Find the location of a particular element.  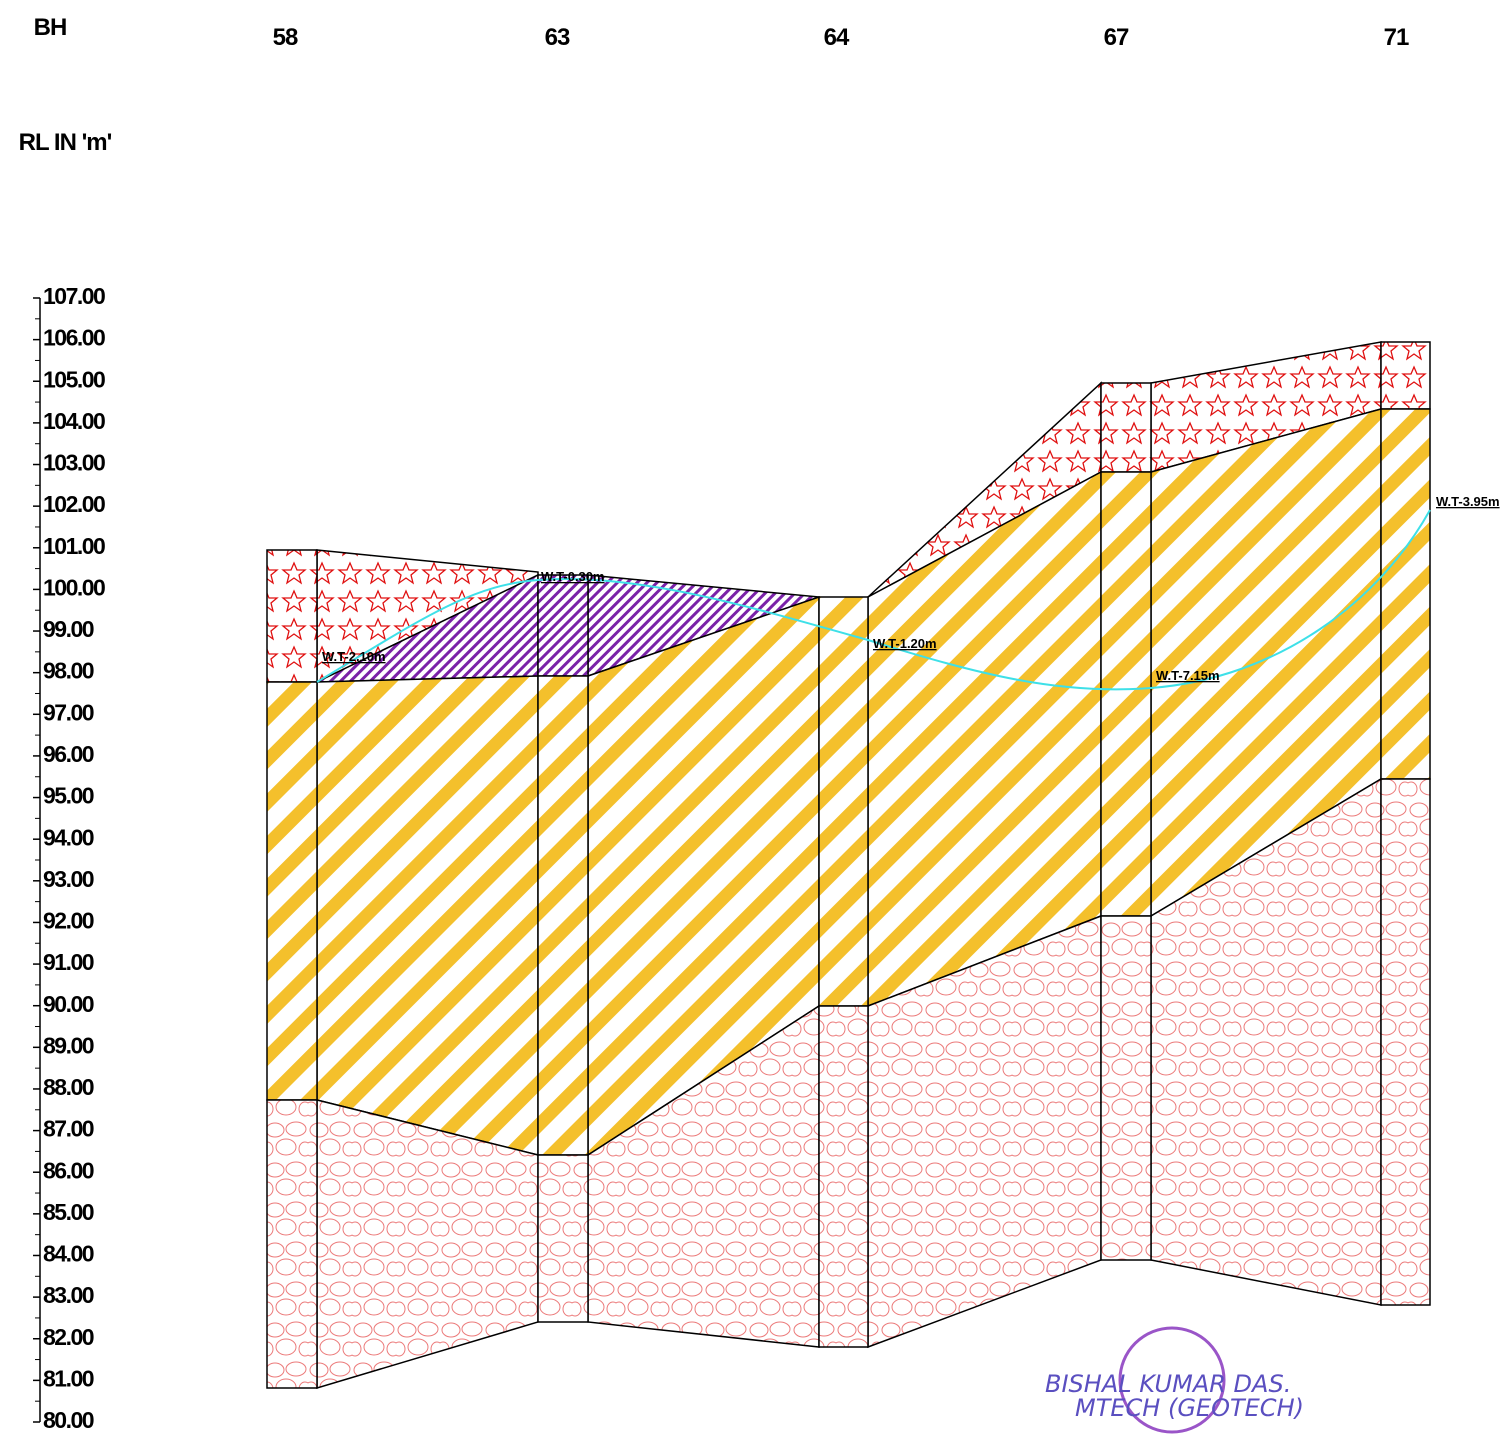

rl-tick-label: 96.00 is located at coordinates (68, 754).